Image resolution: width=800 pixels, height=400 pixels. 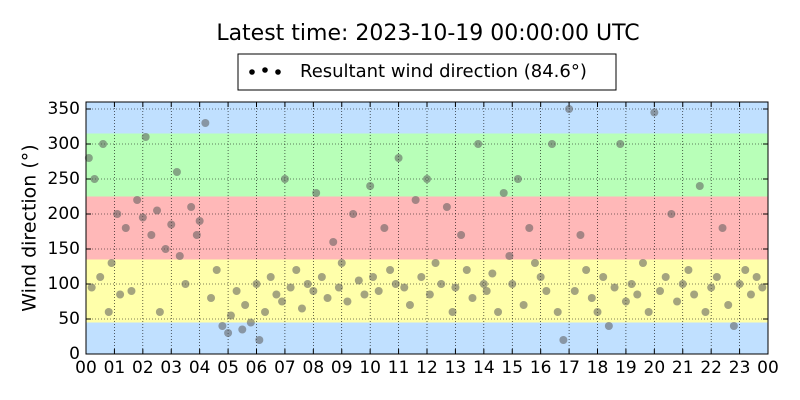 What do you see at coordinates (64, 214) in the screenshot?
I see `y-tick-label: 200` at bounding box center [64, 214].